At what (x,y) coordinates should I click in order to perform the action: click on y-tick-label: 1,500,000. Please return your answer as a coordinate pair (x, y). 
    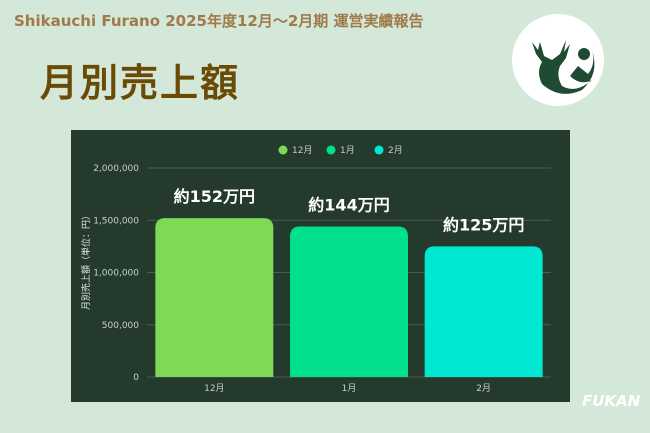
    Looking at the image, I should click on (116, 221).